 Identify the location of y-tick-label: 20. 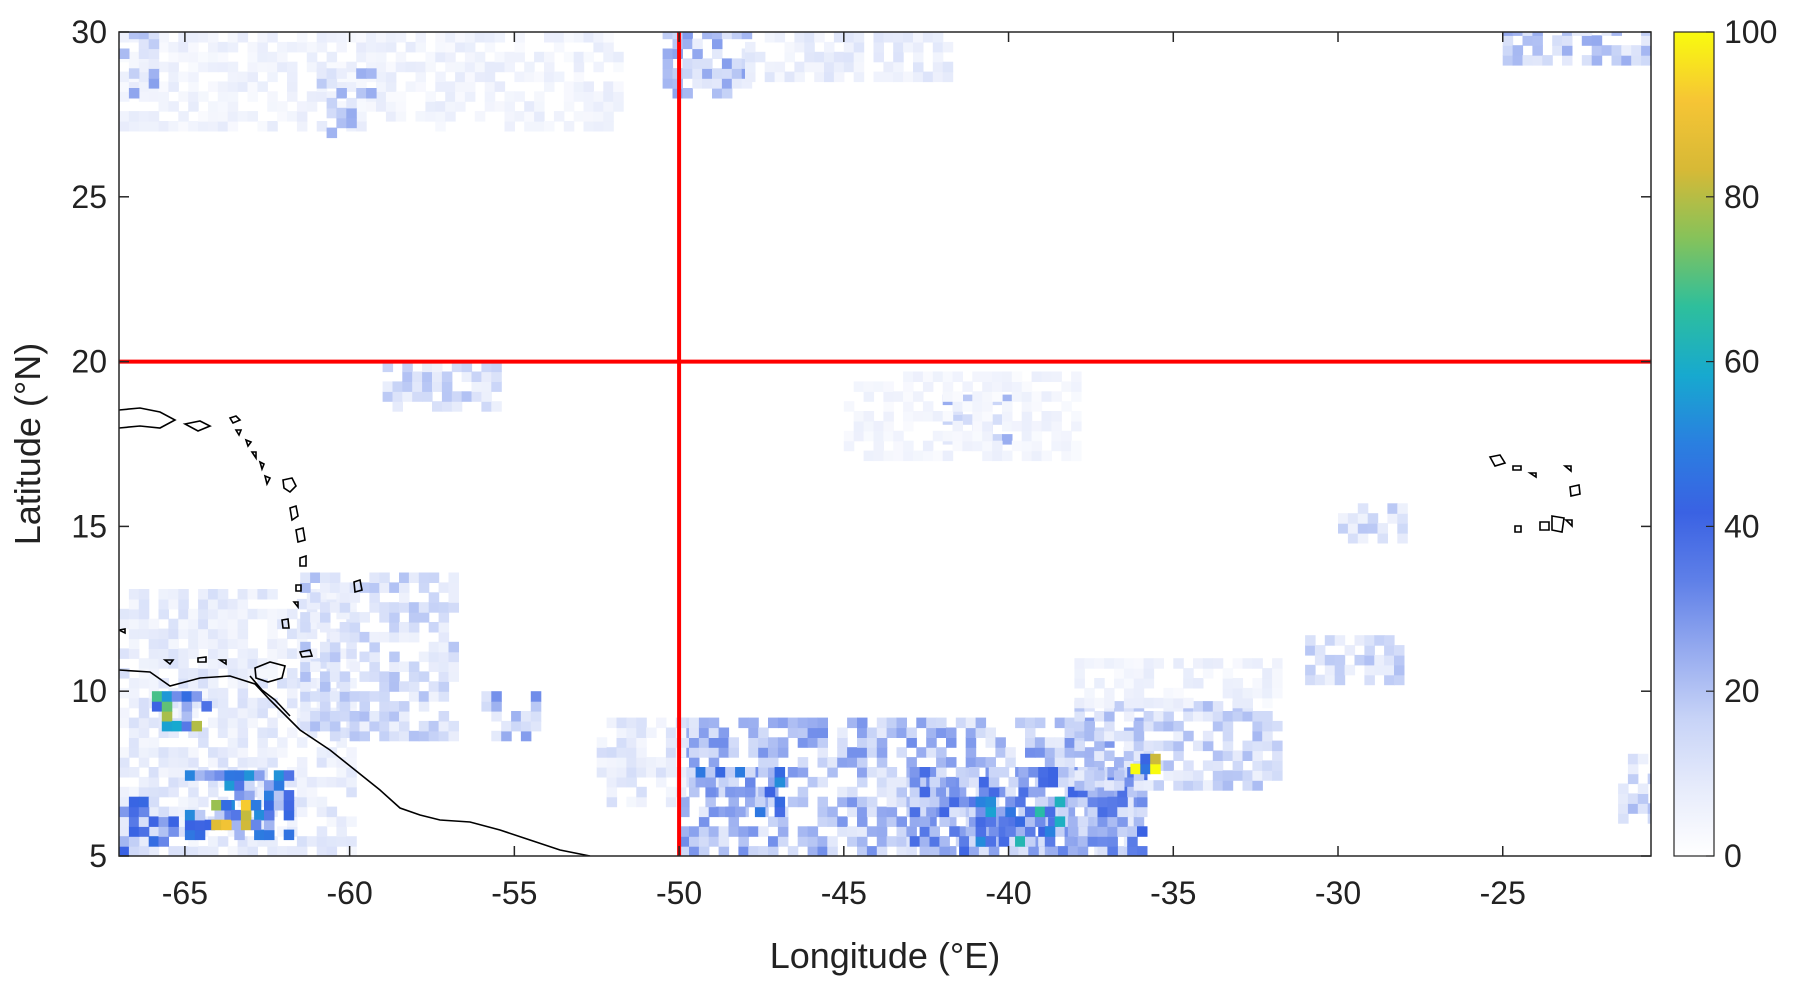
(89, 362).